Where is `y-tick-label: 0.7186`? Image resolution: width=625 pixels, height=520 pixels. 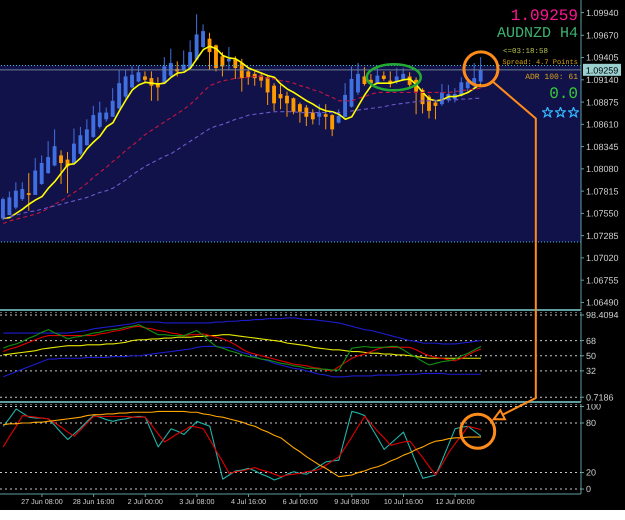
y-tick-label: 0.7186 is located at coordinates (600, 397).